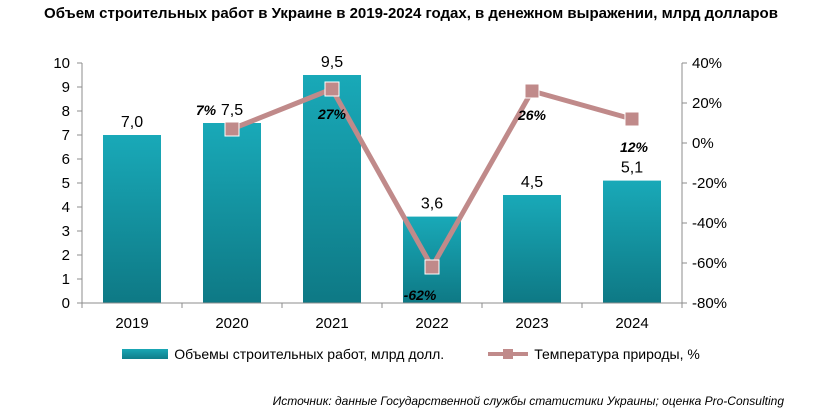 This screenshot has height=413, width=822. Describe the element at coordinates (66, 231) in the screenshot. I see `left-tick-label: 3` at that location.